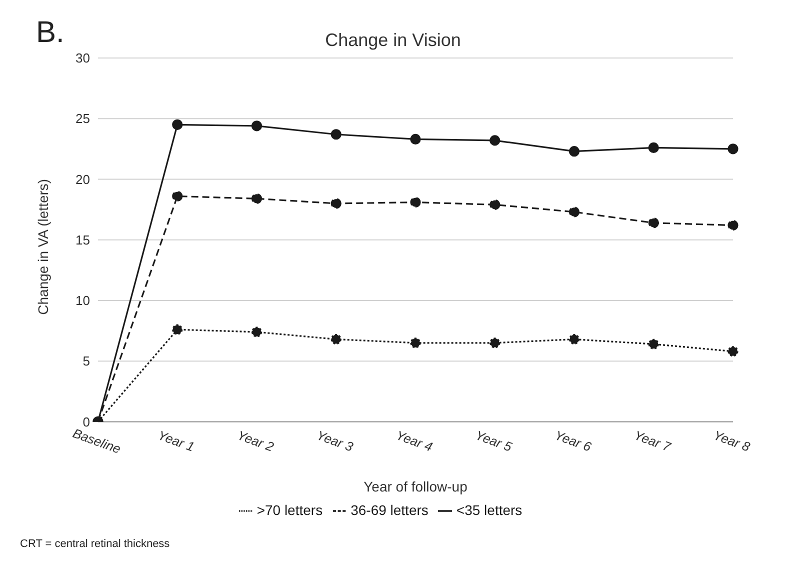  Describe the element at coordinates (414, 441) in the screenshot. I see `x-tick-label: Year 4` at that location.